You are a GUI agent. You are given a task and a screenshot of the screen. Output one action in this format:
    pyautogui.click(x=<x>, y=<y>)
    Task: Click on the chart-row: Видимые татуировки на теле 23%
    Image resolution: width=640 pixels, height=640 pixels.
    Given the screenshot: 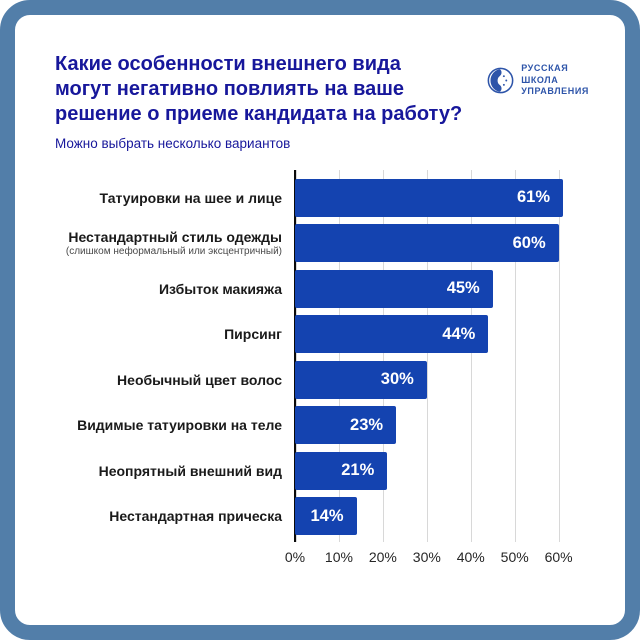 What is the action you would take?
    pyautogui.click(x=300, y=426)
    